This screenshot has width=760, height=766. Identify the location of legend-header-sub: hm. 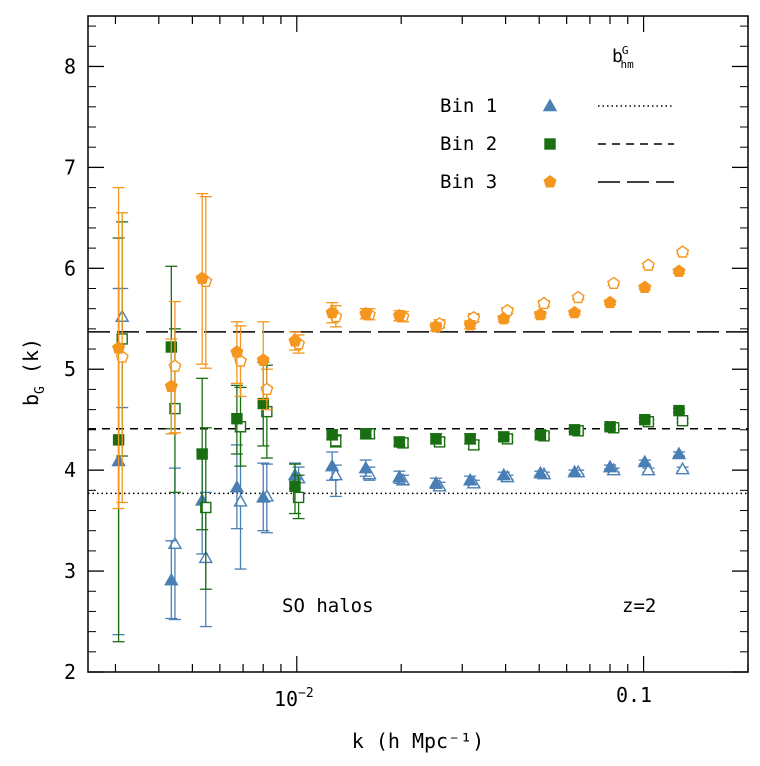
(627, 64).